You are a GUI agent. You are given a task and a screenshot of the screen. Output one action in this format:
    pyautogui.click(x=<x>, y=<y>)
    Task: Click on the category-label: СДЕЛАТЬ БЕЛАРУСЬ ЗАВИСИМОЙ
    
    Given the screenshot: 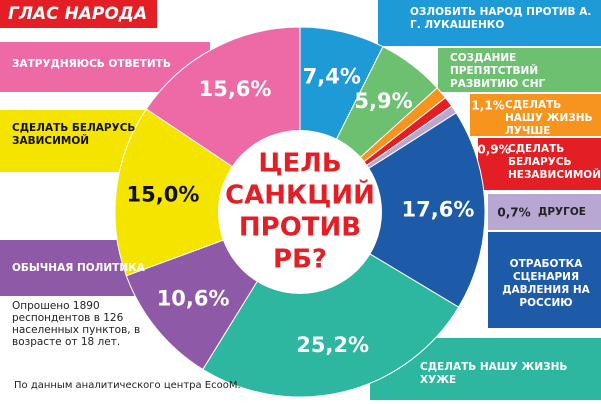 What is the action you would take?
    pyautogui.click(x=74, y=134)
    